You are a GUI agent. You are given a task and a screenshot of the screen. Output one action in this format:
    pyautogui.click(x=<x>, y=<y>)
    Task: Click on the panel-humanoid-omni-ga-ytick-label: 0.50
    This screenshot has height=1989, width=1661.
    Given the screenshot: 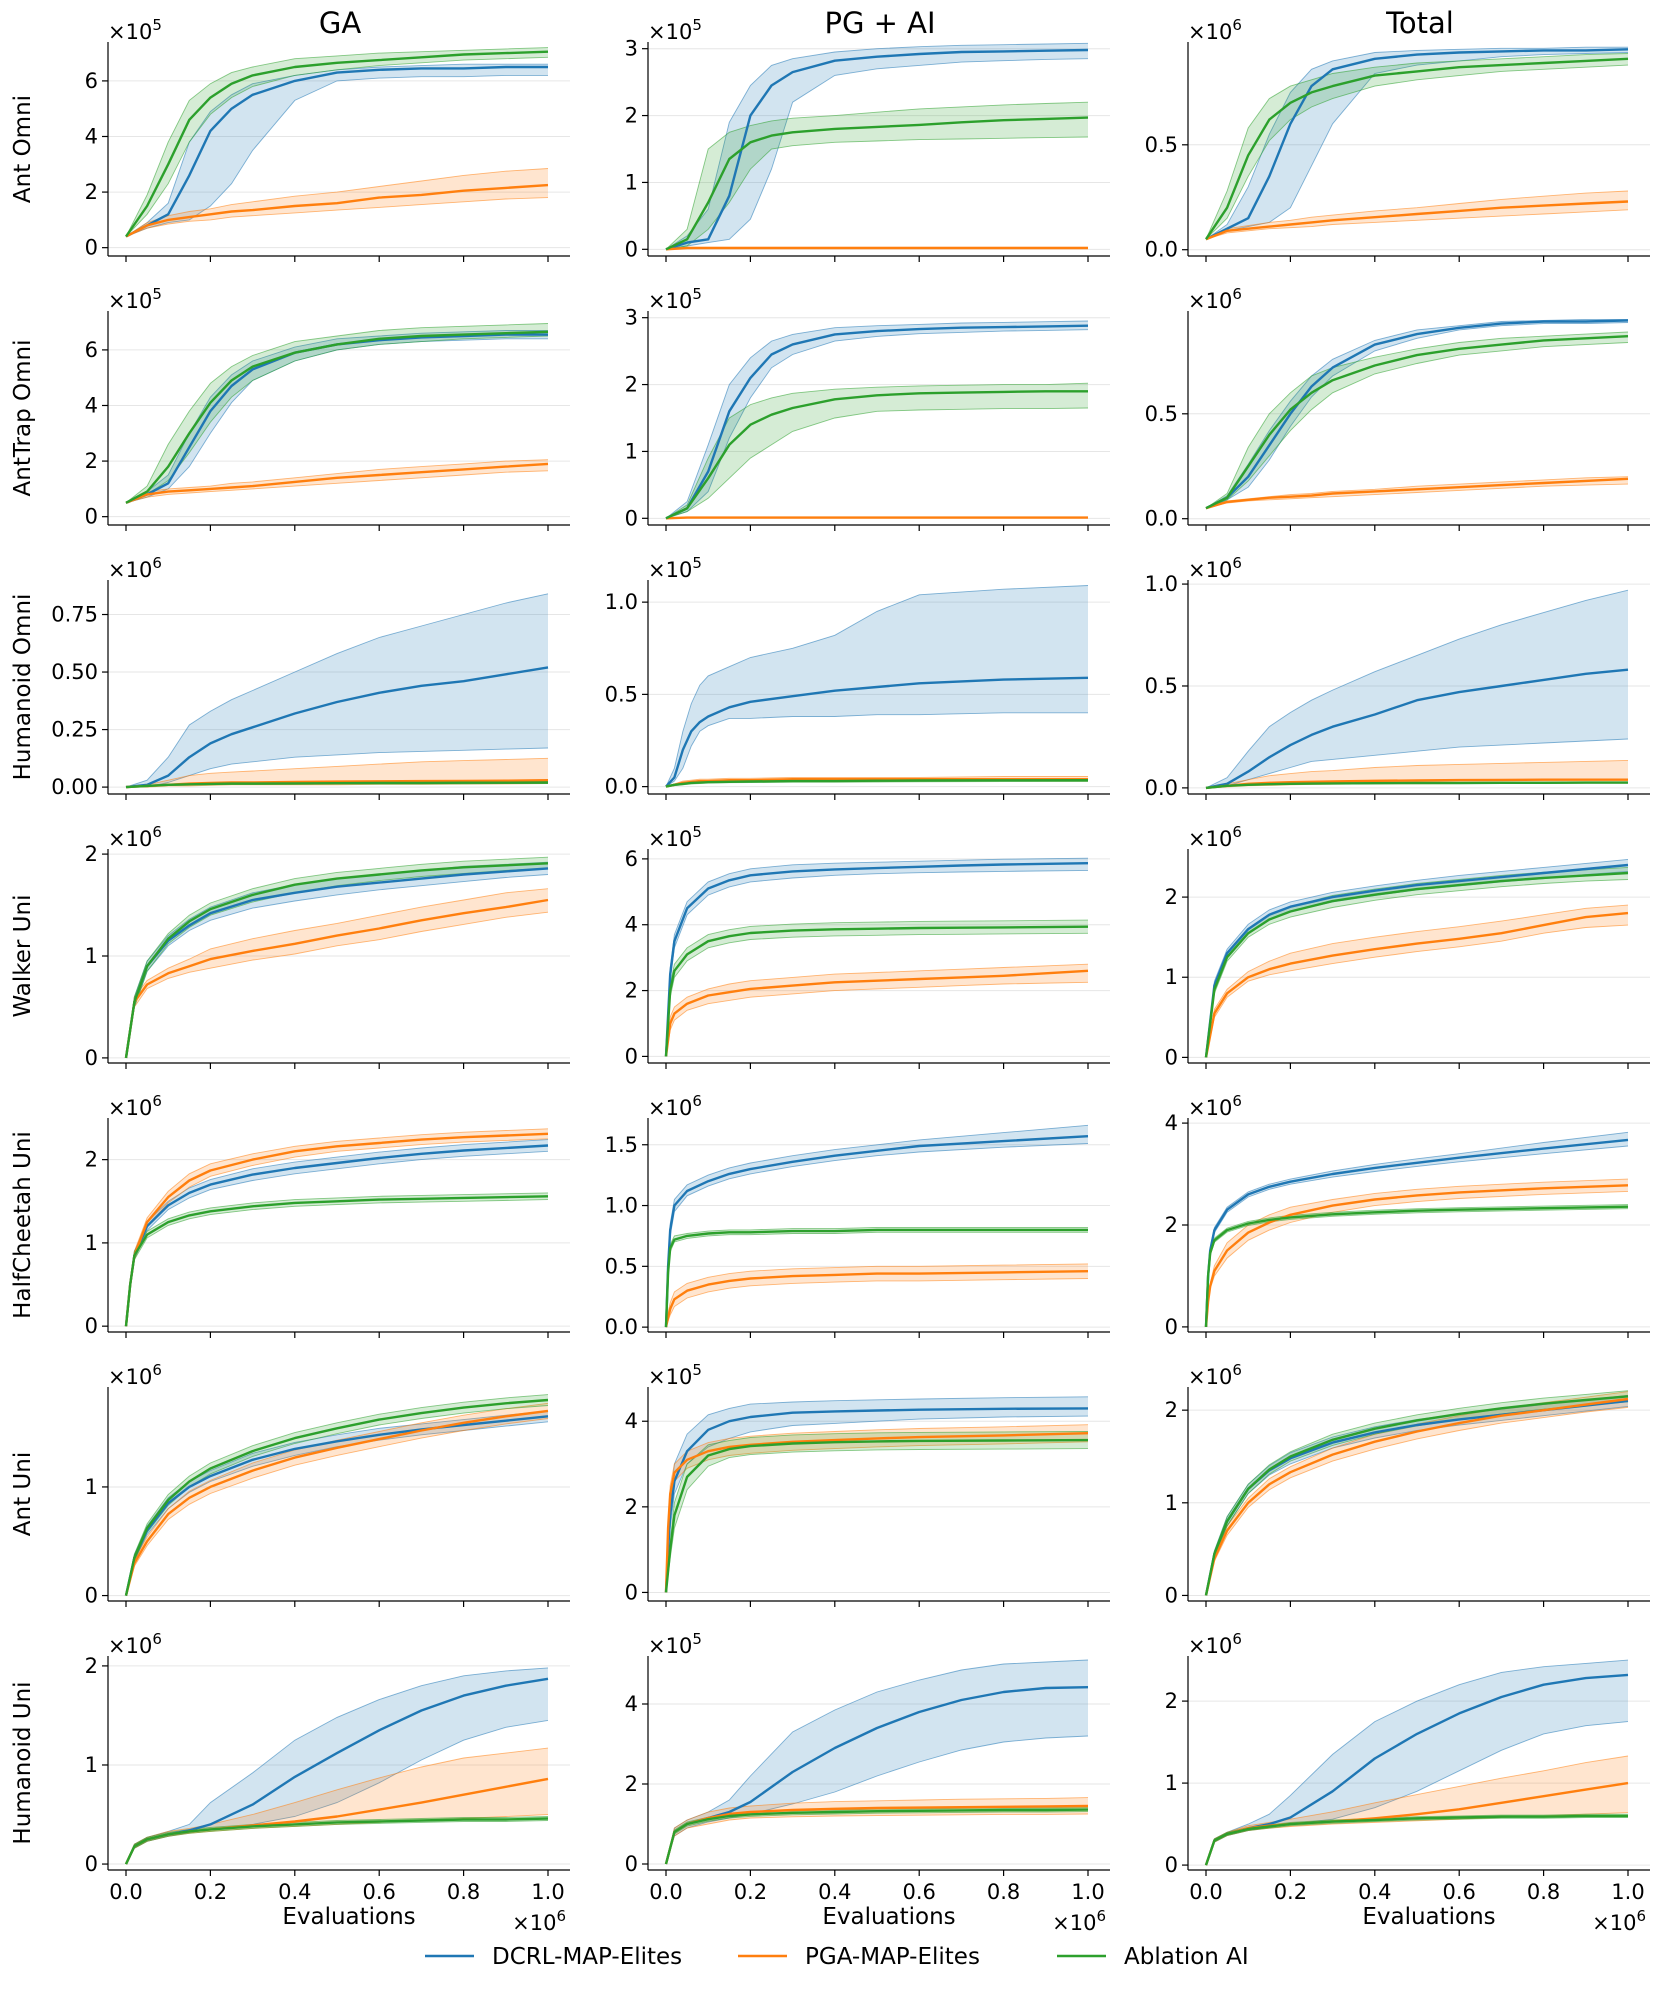 What is the action you would take?
    pyautogui.click(x=74, y=672)
    